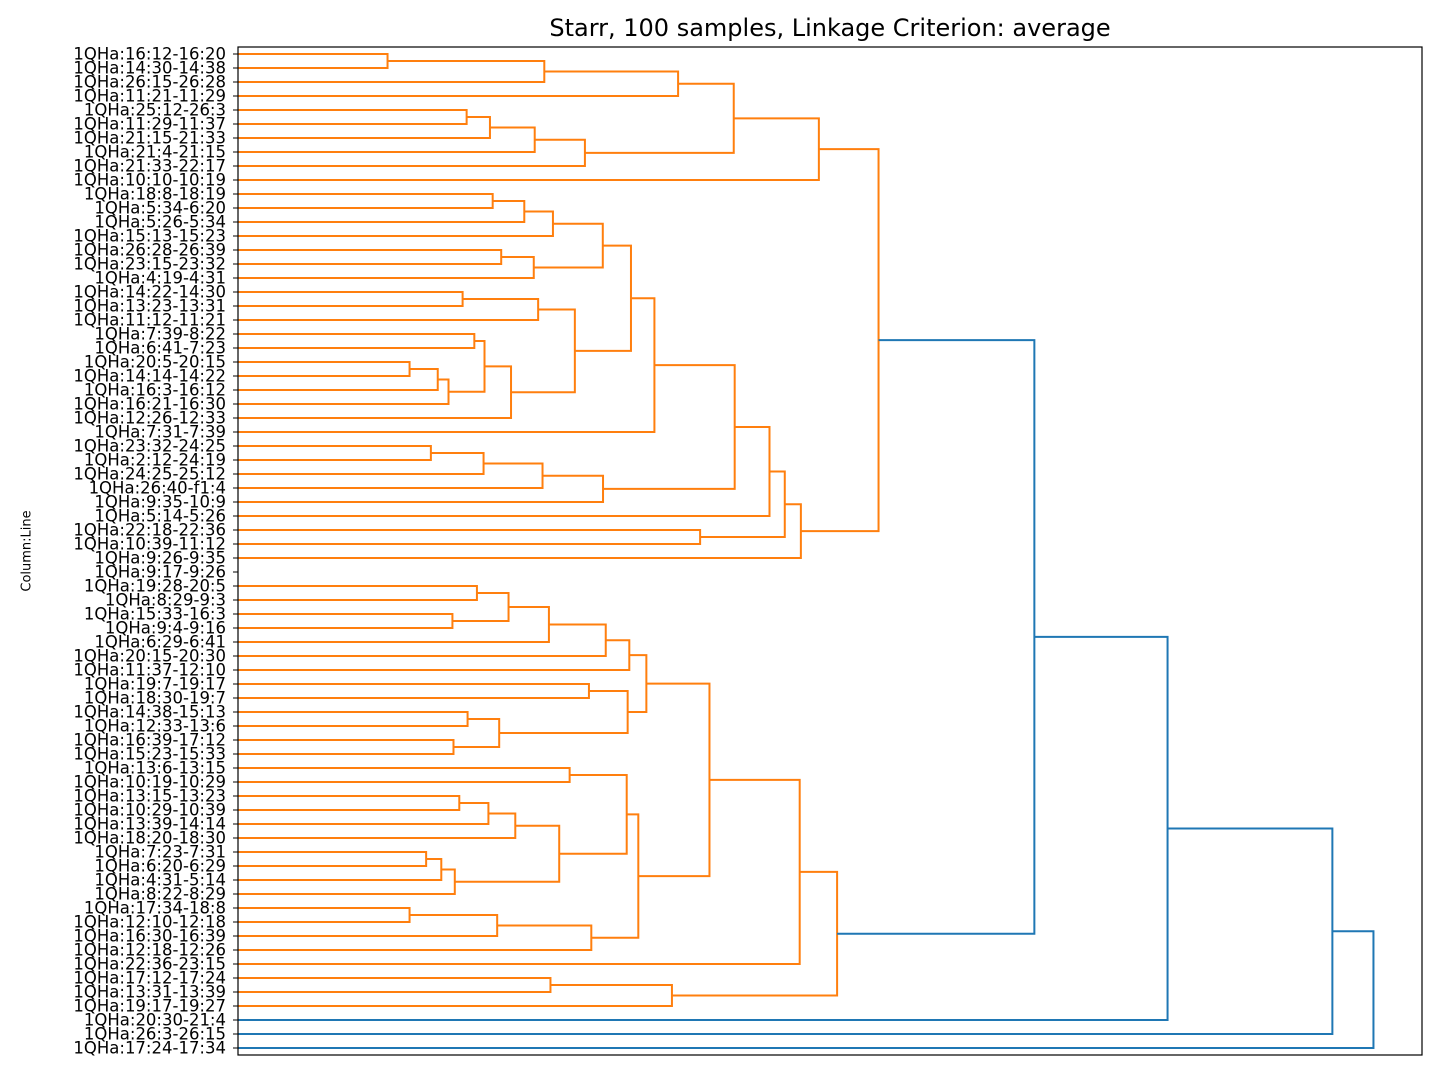  What do you see at coordinates (149, 992) in the screenshot?
I see `leaf-label: 1QHa:13:31-13:39` at bounding box center [149, 992].